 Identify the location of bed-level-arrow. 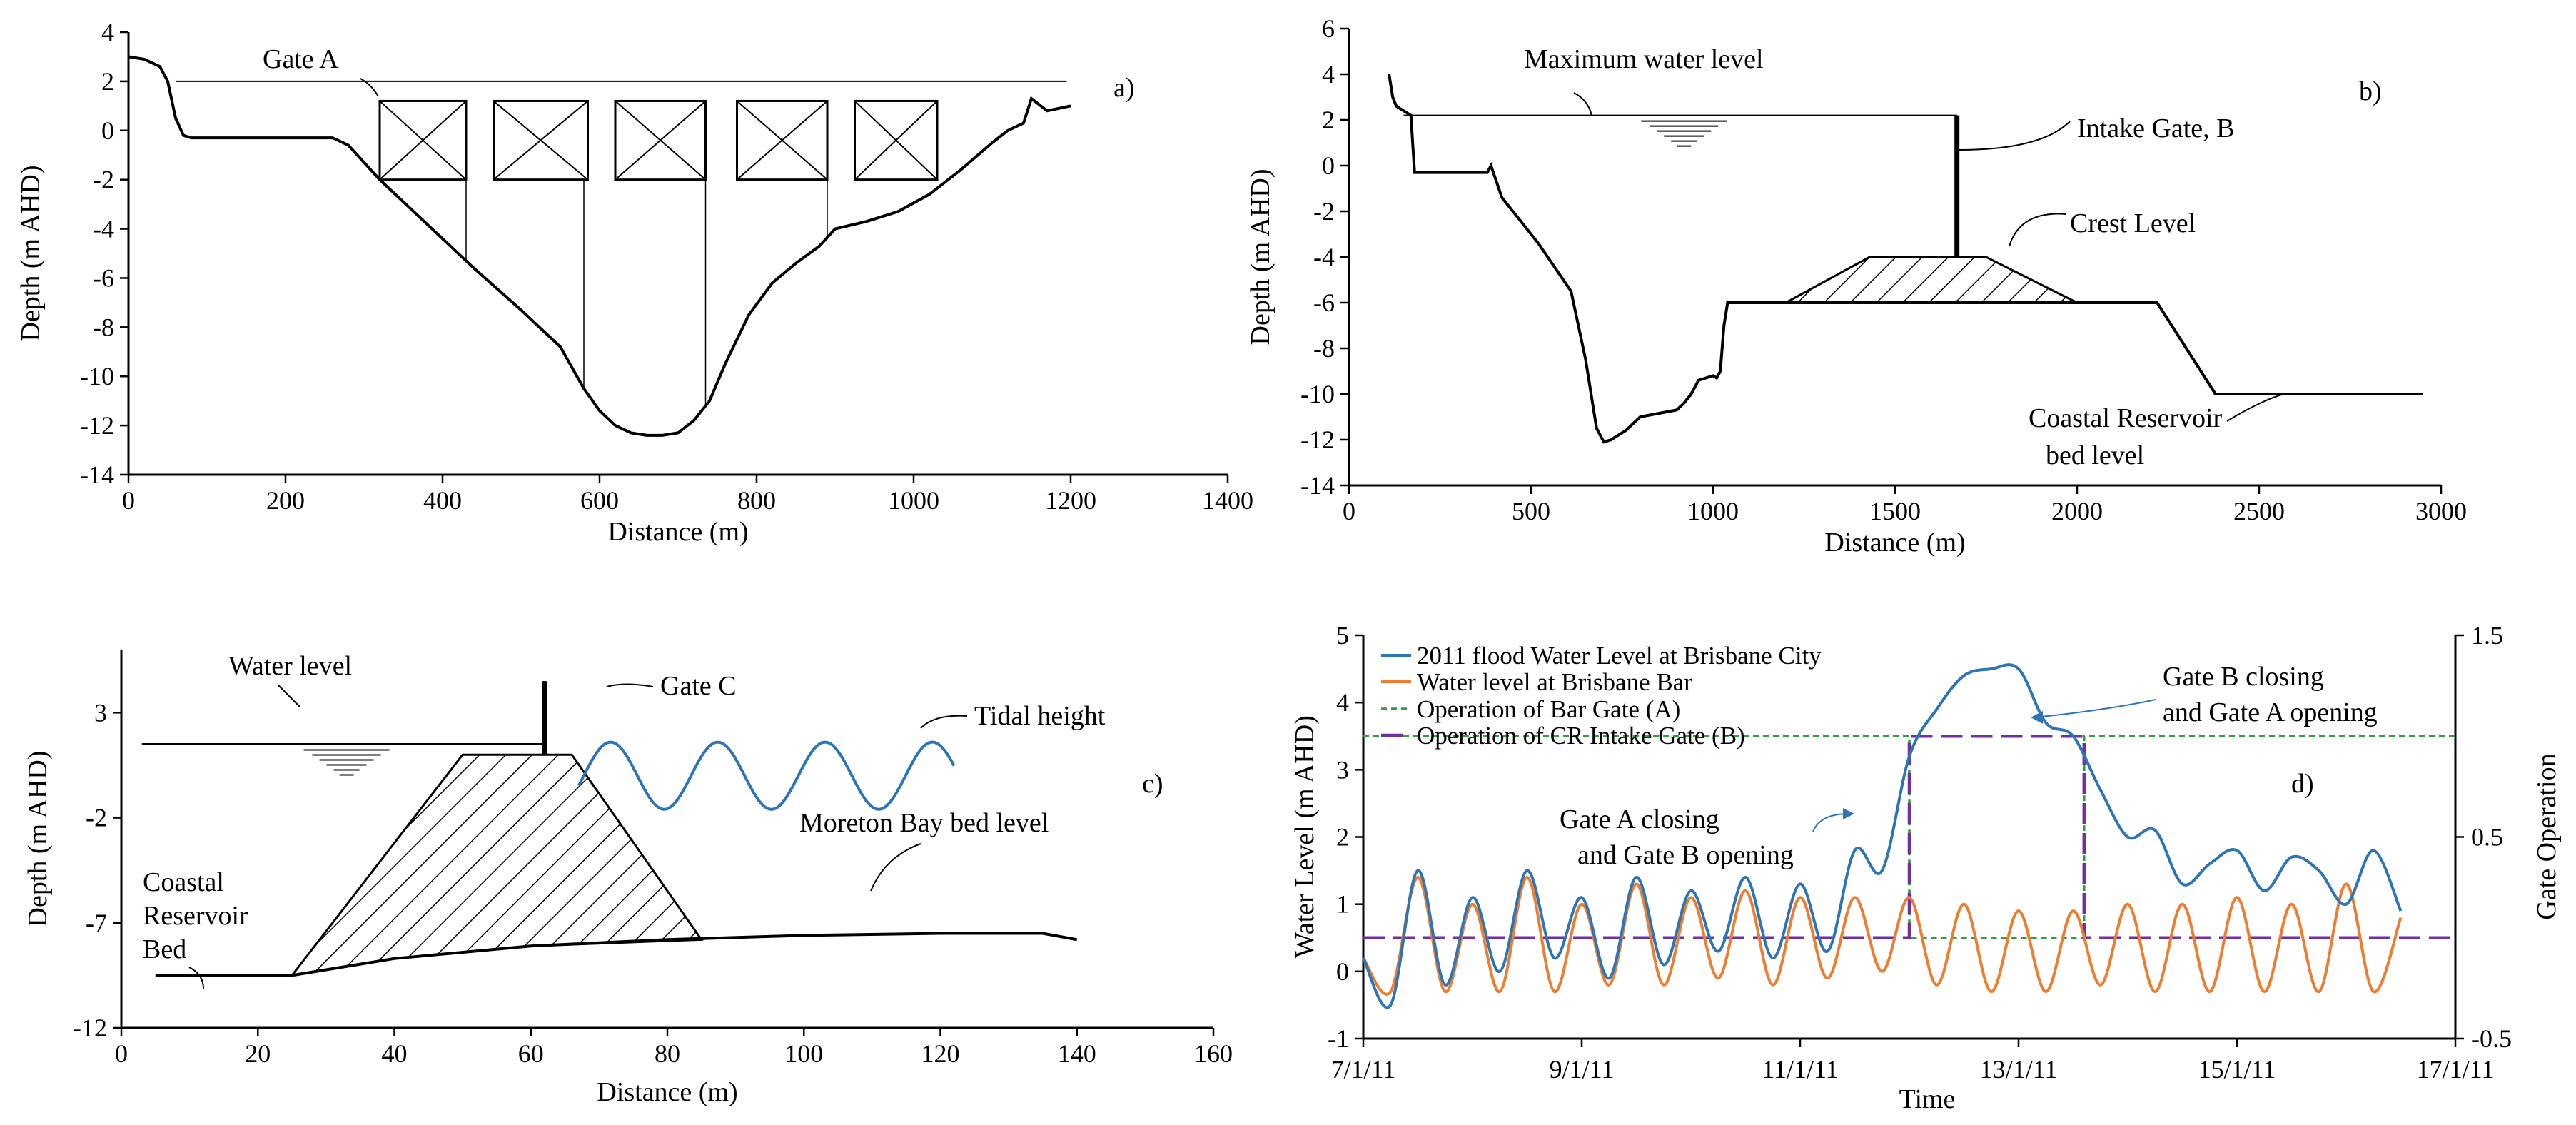
(2255, 407).